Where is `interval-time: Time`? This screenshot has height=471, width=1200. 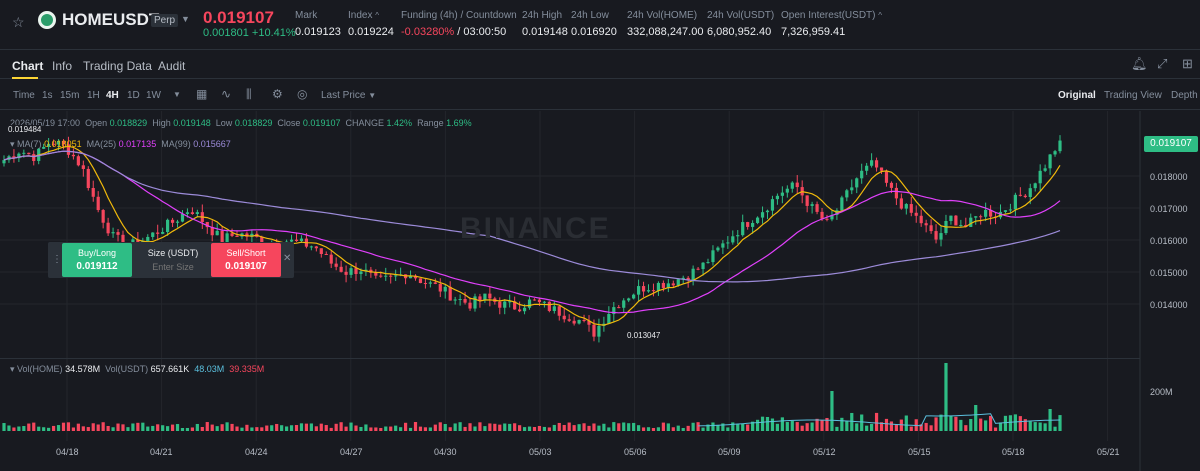
interval-time: Time is located at coordinates (24, 95).